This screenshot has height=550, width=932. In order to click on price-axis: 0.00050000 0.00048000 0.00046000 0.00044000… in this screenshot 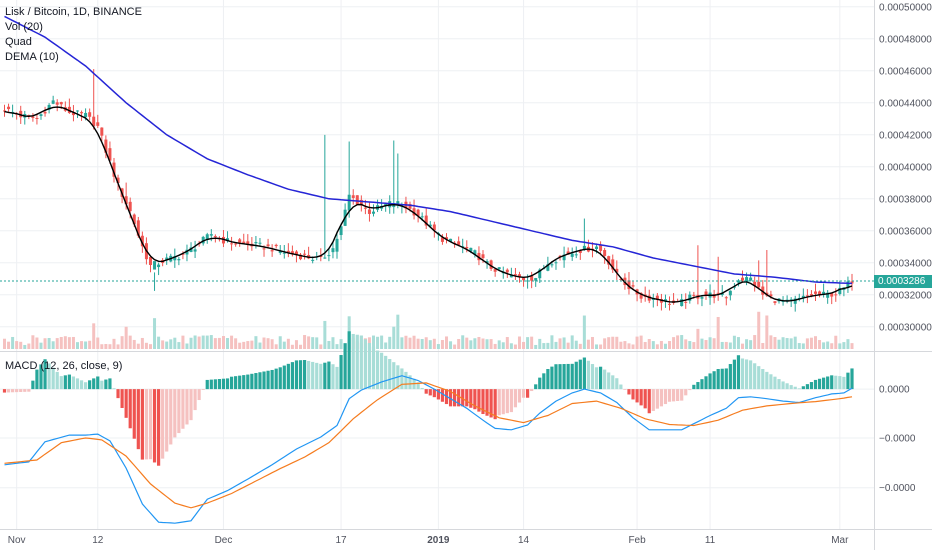, I will do `click(905, 167)`.